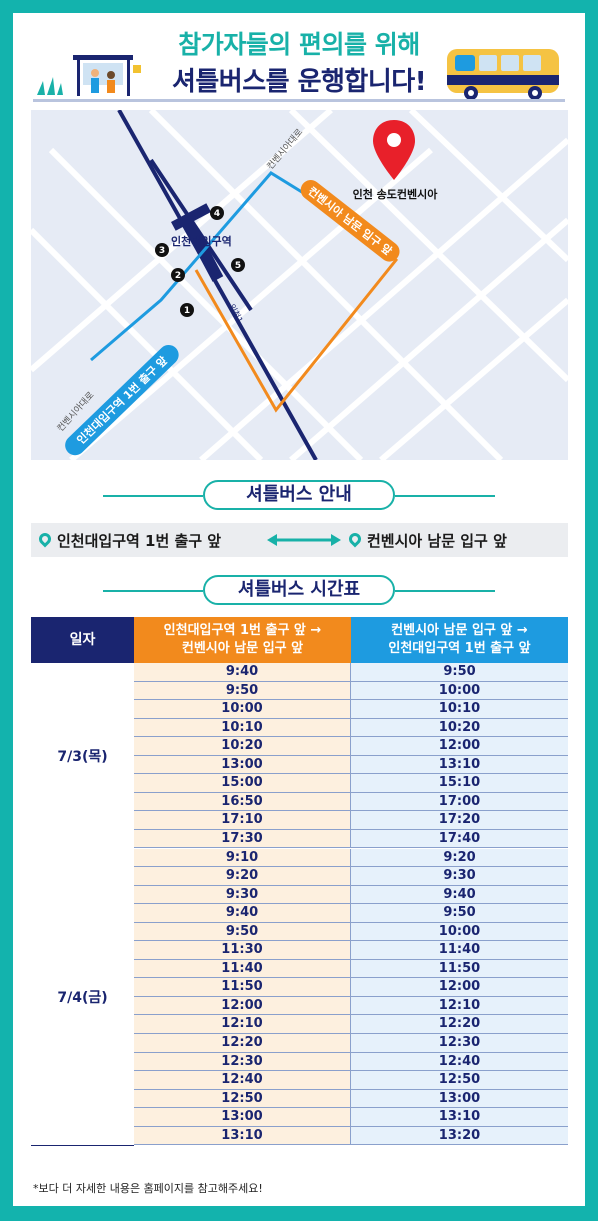 This screenshot has width=598, height=1221. I want to click on exit-5-label: 5, so click(238, 266).